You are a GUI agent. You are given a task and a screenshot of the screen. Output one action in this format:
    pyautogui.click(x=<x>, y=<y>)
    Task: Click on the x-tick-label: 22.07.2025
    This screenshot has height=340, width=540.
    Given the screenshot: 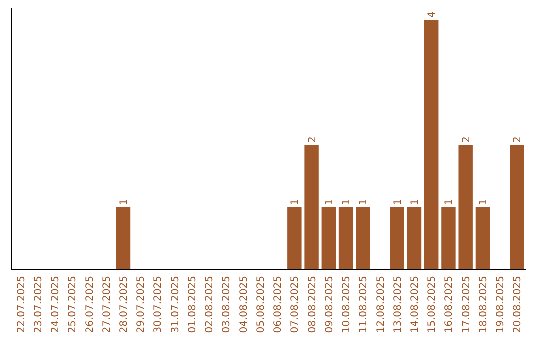 What is the action you would take?
    pyautogui.click(x=22, y=305)
    